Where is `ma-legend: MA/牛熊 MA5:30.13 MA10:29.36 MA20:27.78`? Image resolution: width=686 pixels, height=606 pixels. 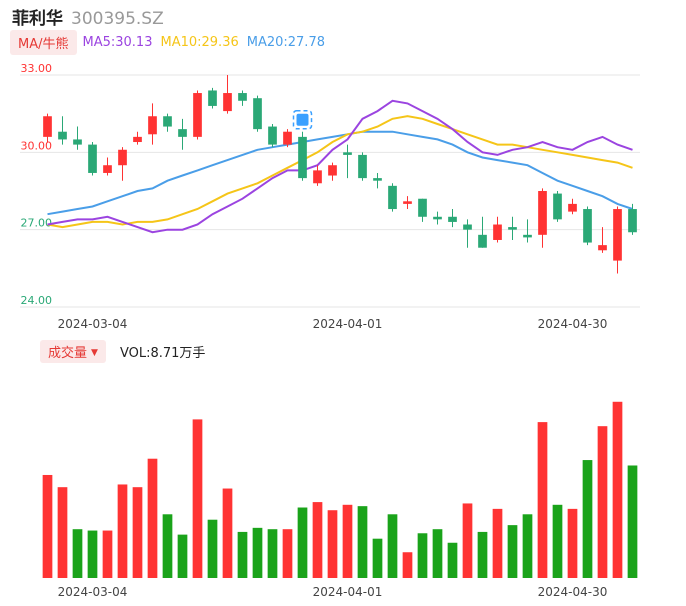 ma-legend: MA/牛熊 MA5:30.13 MA10:29.36 MA20:27.78 is located at coordinates (171, 42).